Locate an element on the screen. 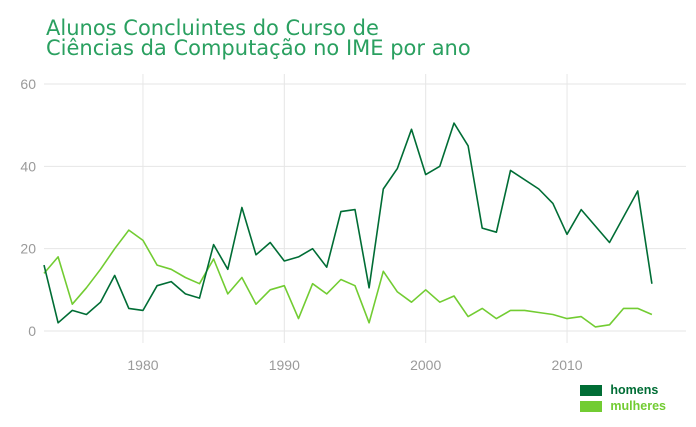  legend-swatch-mulheres is located at coordinates (591, 406).